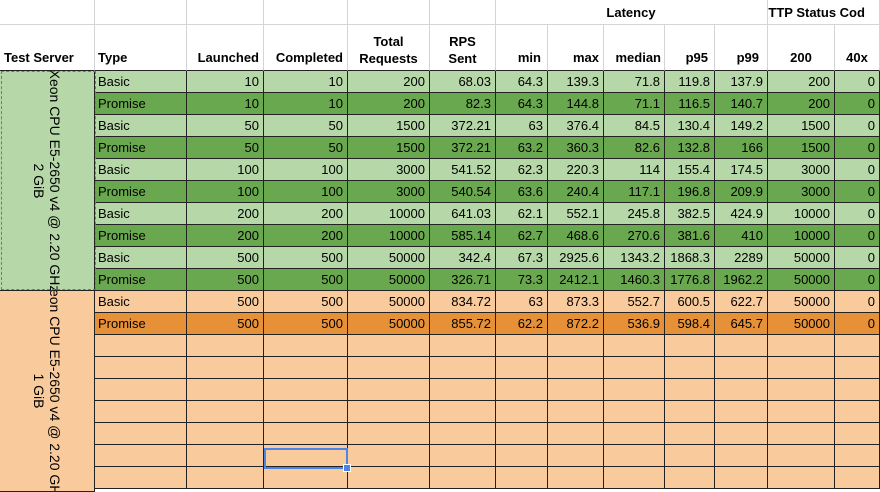 The image size is (880, 492). What do you see at coordinates (389, 82) in the screenshot?
I see `cell-total: 200` at bounding box center [389, 82].